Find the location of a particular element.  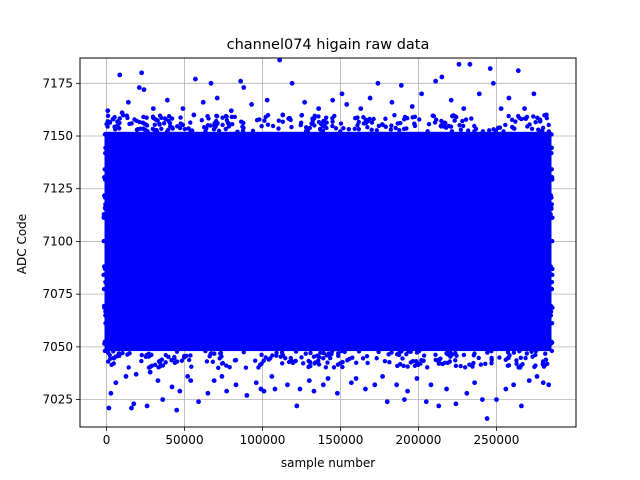

y-tick-label: 7075 is located at coordinates (57, 294).